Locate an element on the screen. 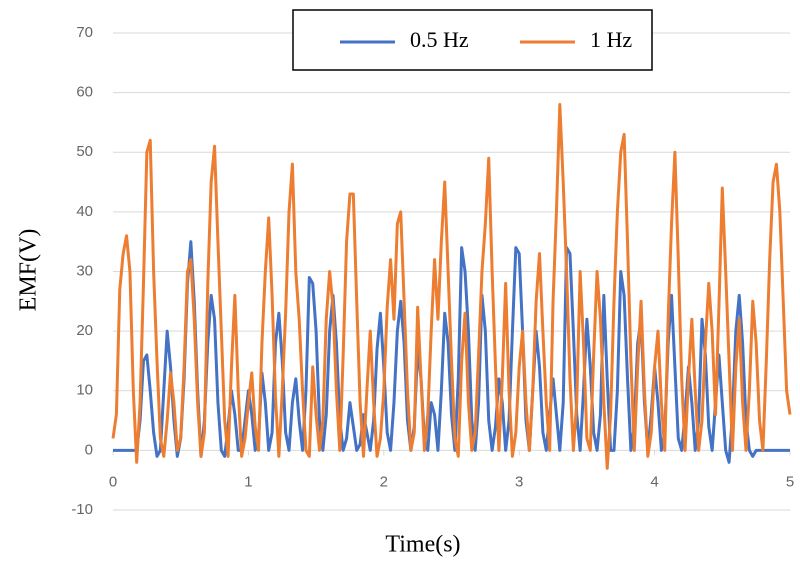  legend-label: 1 Hz is located at coordinates (611, 39).